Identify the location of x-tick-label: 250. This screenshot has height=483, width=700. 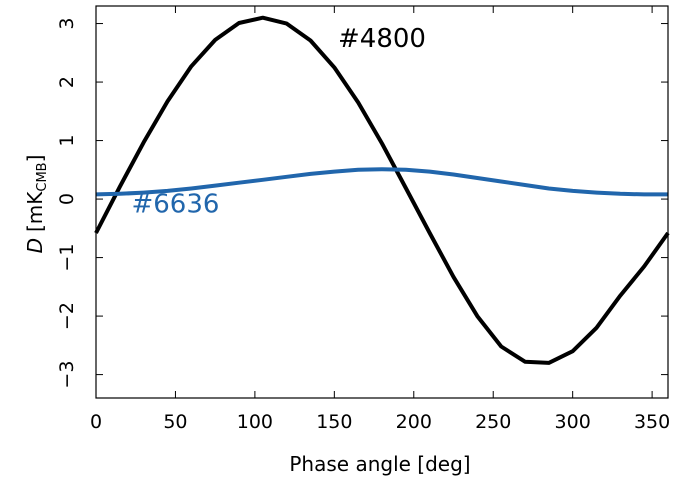
(493, 422).